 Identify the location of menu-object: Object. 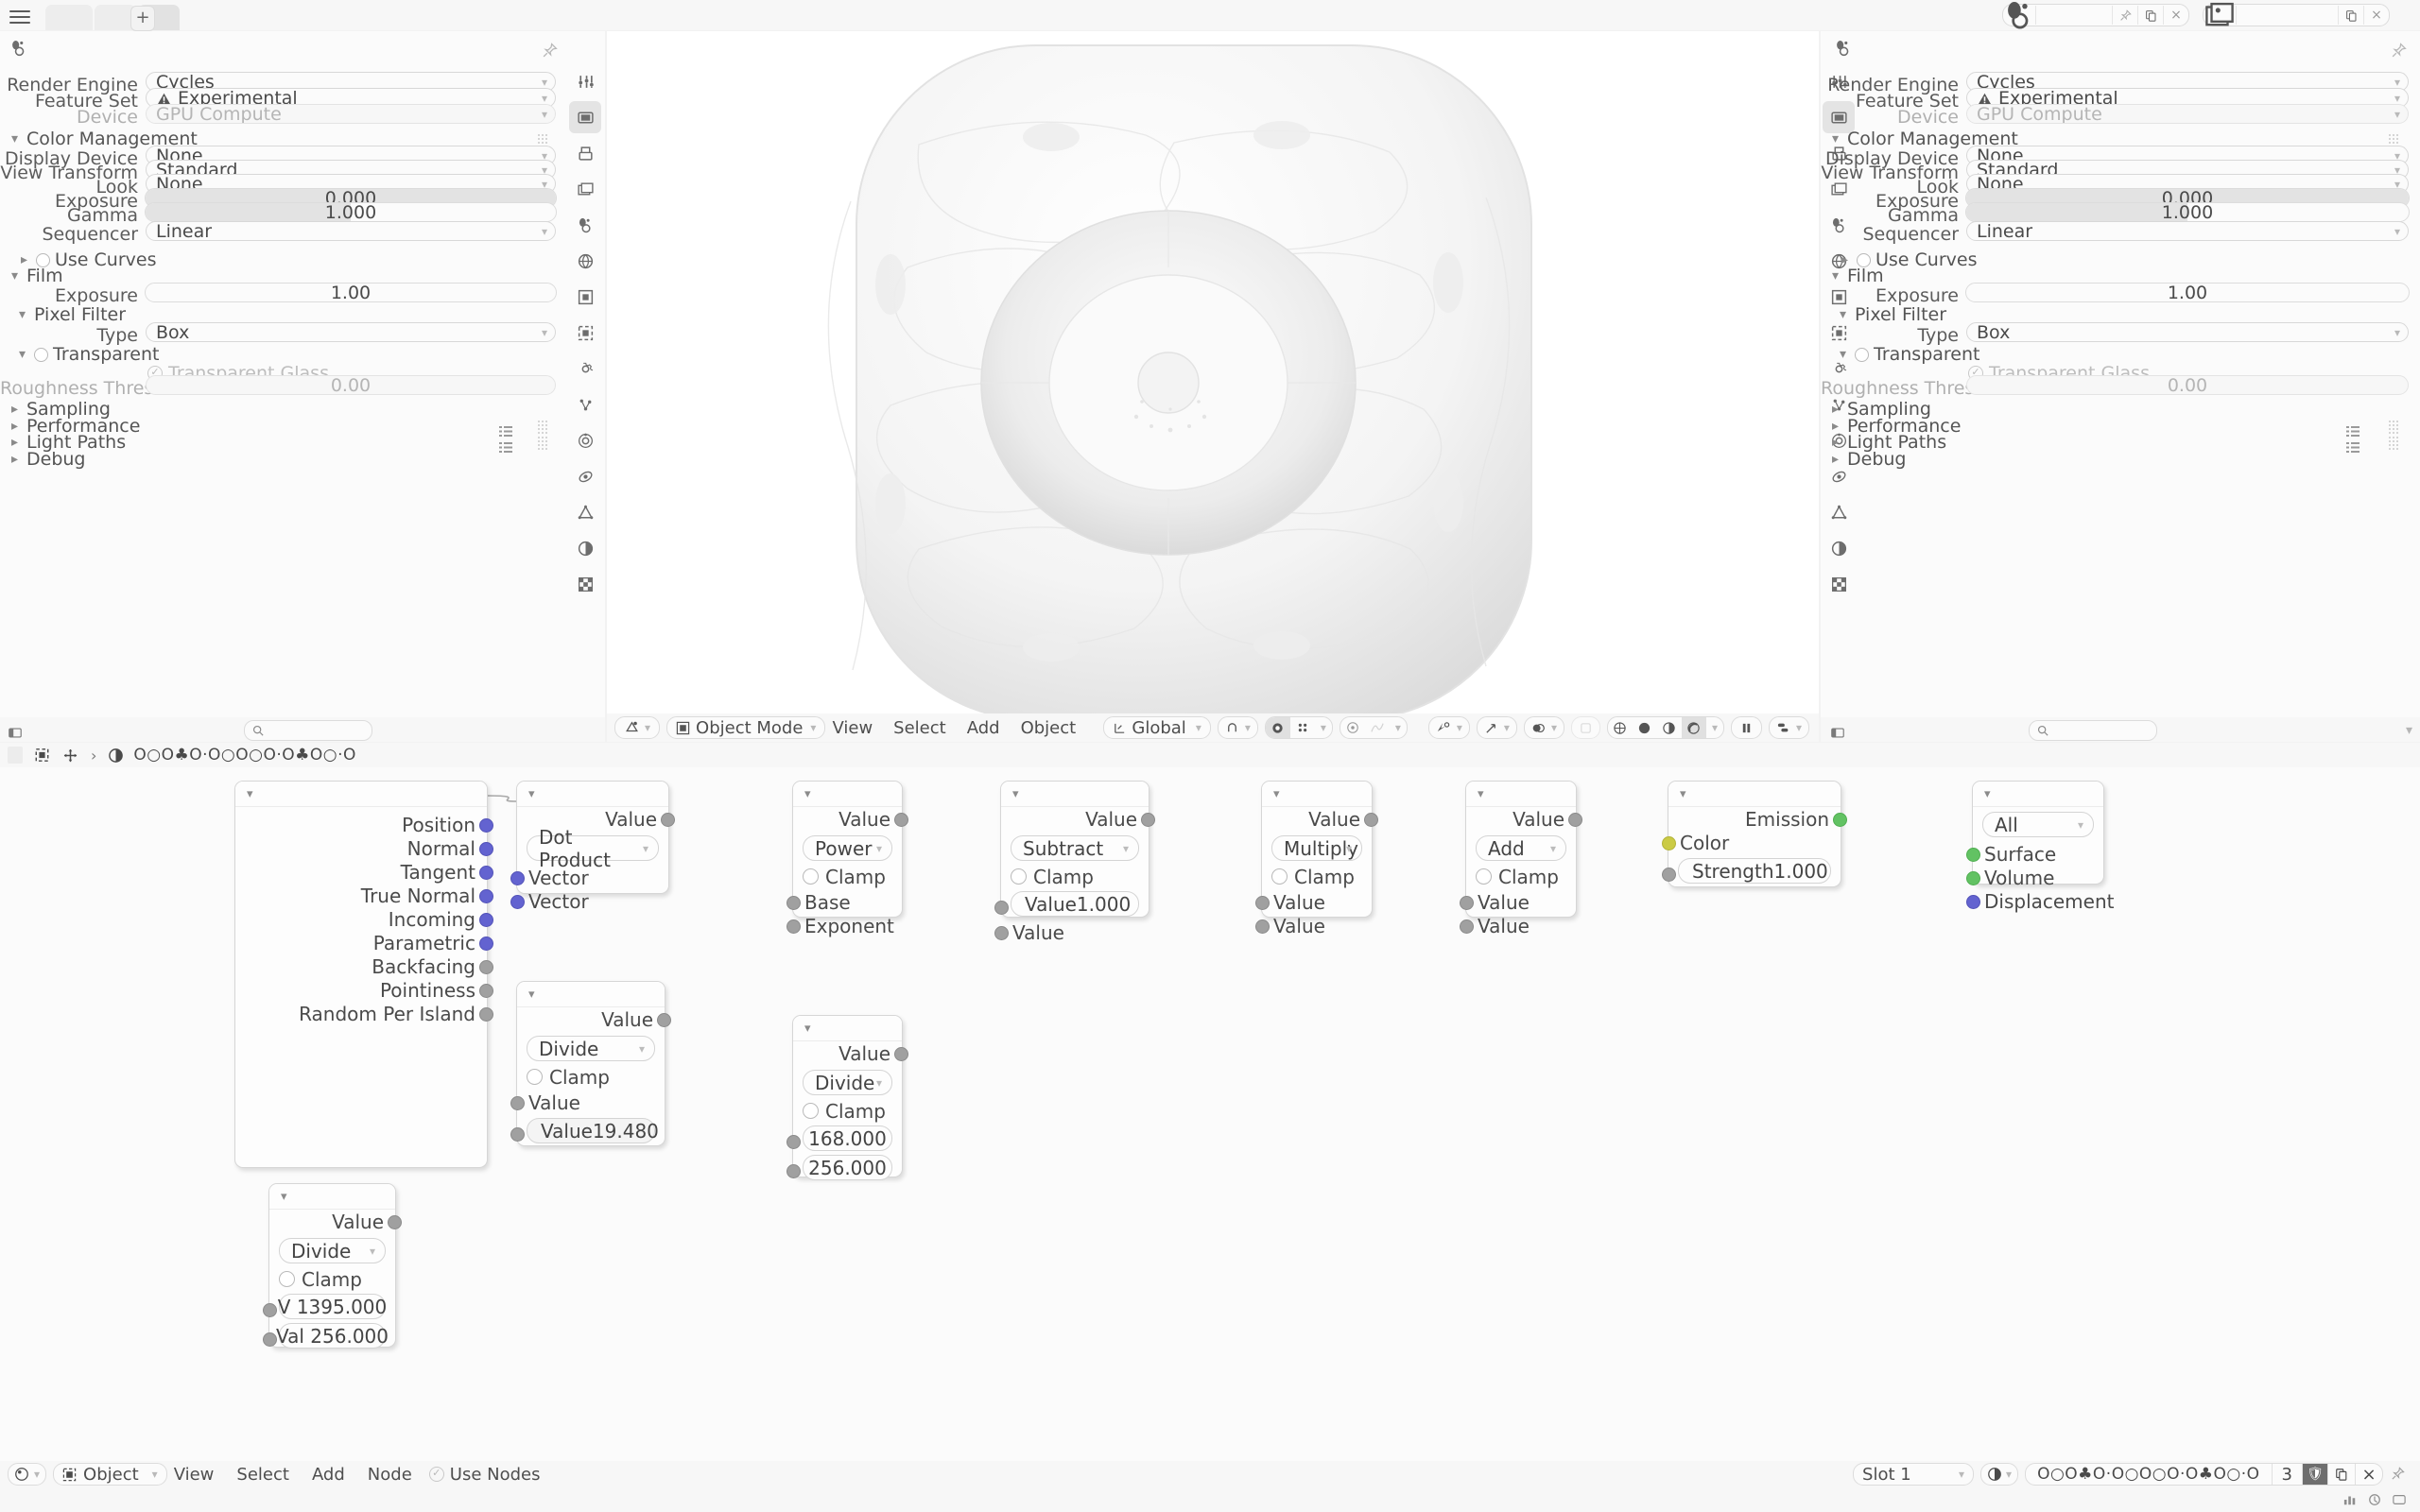
(1048, 727).